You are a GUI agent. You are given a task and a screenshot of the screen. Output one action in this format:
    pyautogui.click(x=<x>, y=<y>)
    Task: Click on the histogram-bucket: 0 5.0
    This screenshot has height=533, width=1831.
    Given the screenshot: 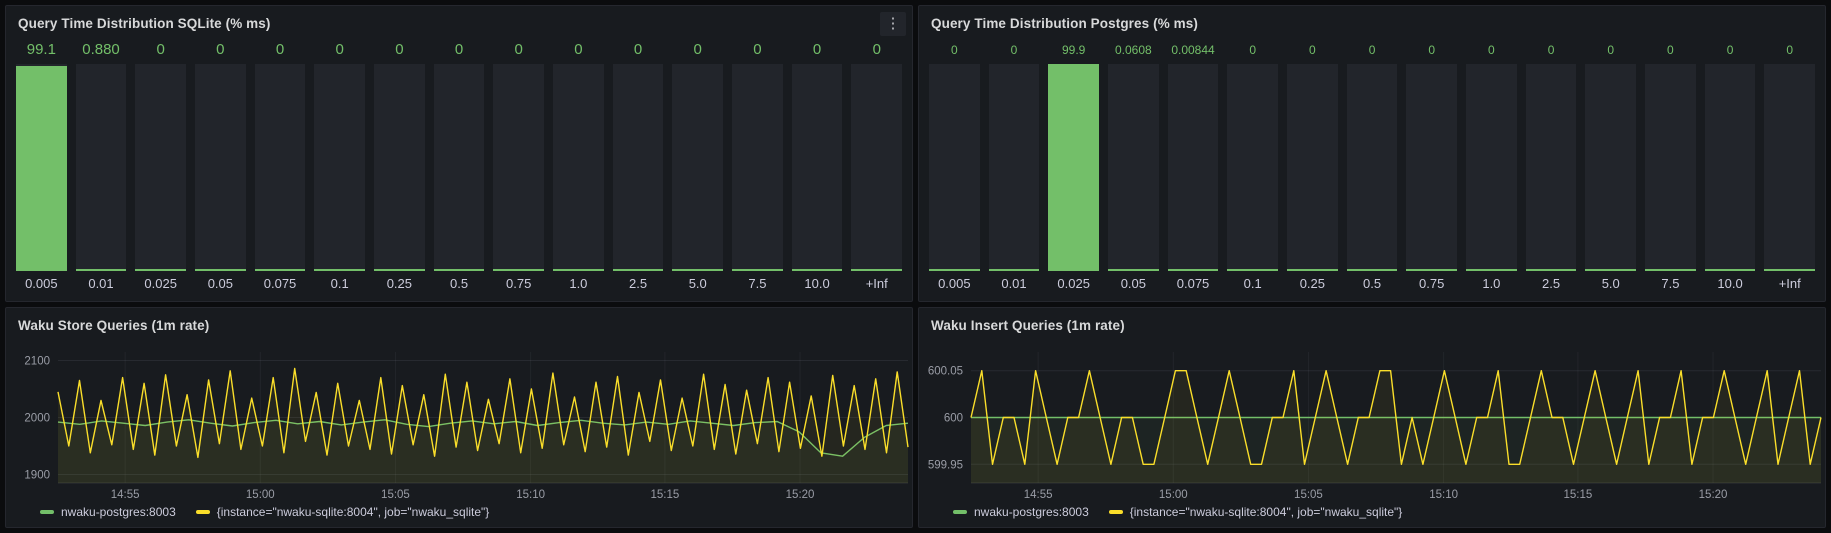 What is the action you would take?
    pyautogui.click(x=698, y=166)
    